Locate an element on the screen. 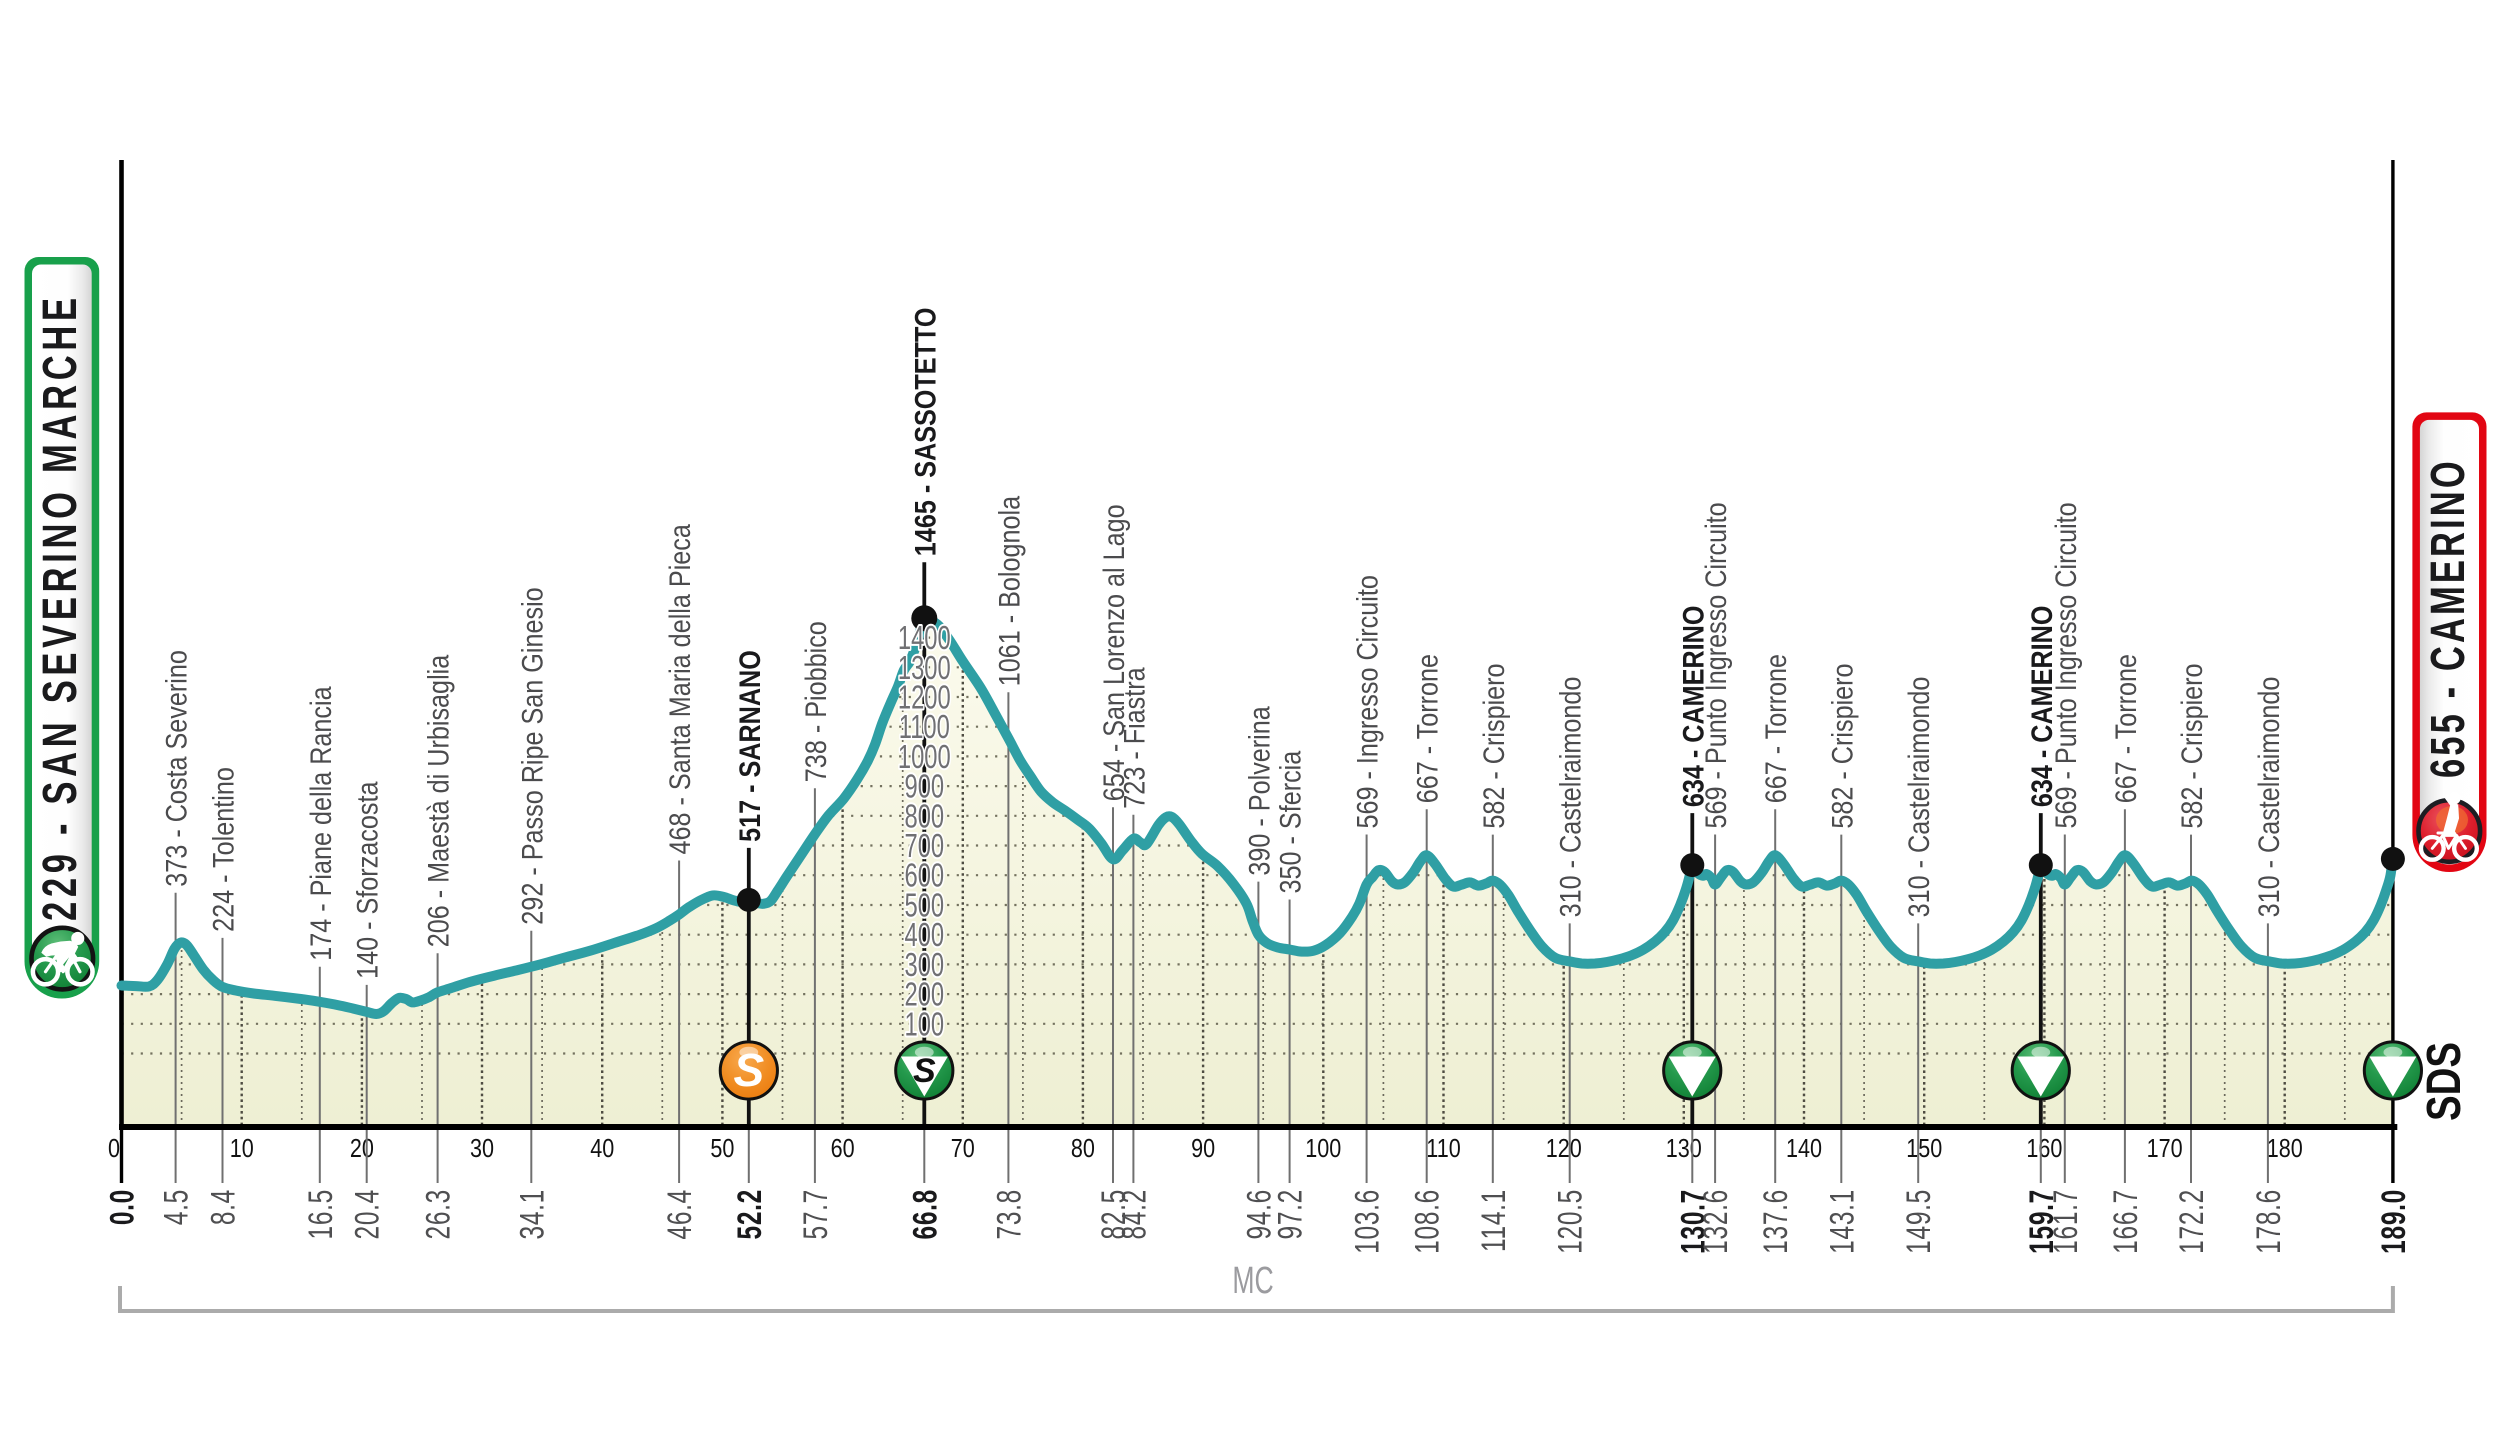  svg-text: MC is located at coordinates (1252, 1279).